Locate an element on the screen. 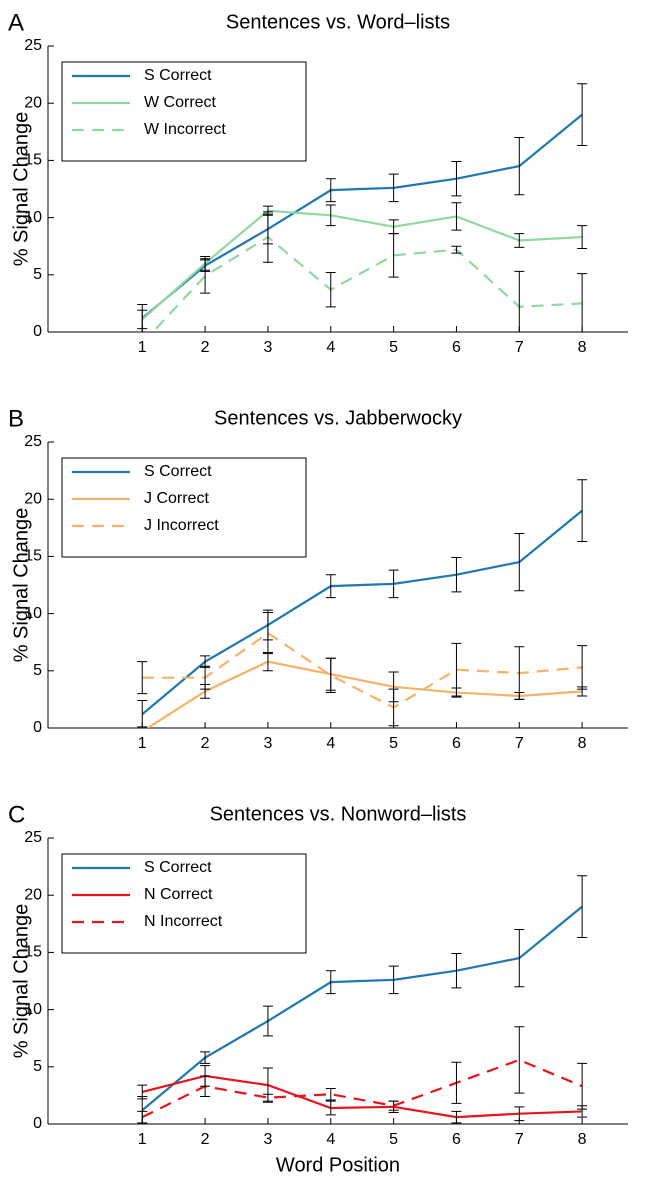  legend: S Correct N Correct N Incorrect is located at coordinates (184, 903).